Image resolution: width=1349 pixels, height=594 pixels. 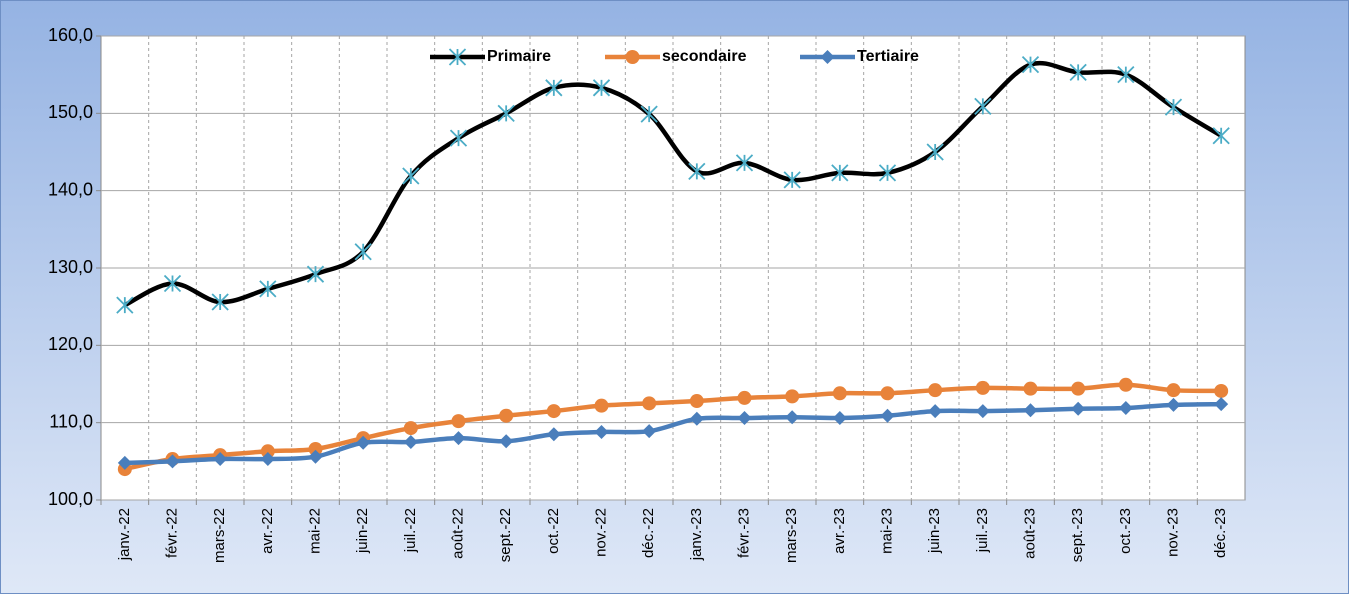 I want to click on x-tick-label: oct.-22, so click(x=553, y=531).